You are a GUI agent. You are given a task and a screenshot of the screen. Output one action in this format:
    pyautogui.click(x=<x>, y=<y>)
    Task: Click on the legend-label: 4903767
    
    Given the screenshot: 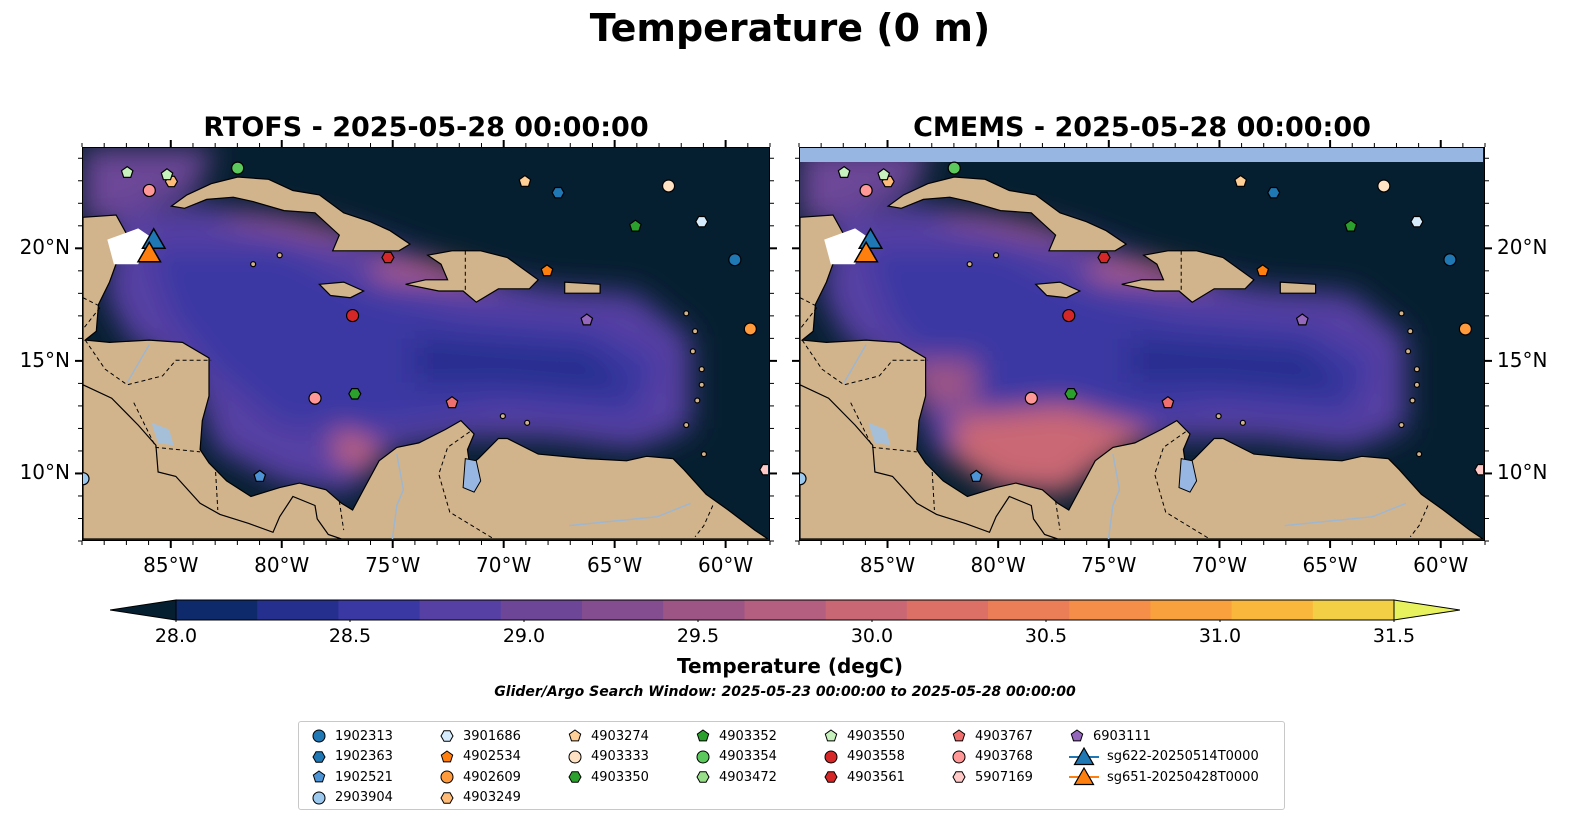 What is the action you would take?
    pyautogui.click(x=1004, y=736)
    